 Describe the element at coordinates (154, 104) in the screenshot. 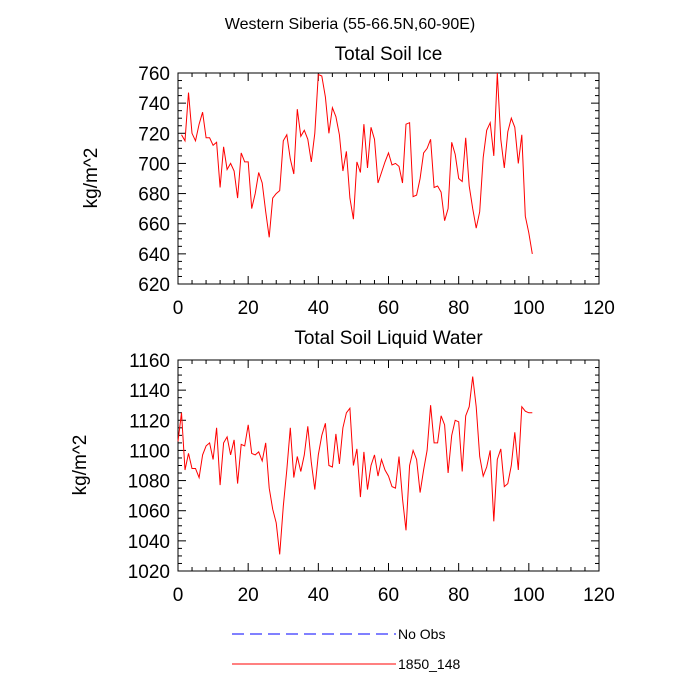

I see `y-tick-label: 740` at that location.